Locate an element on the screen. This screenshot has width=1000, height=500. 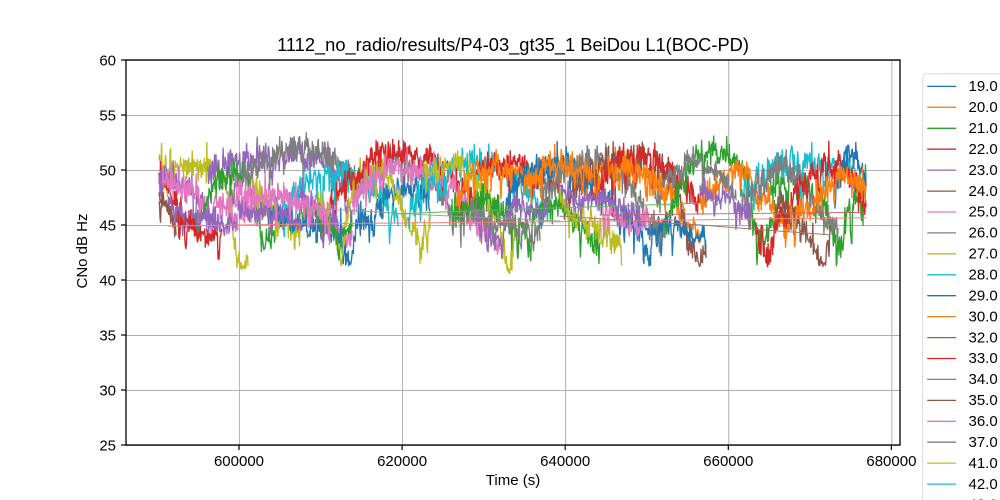
svg-text: 640000 is located at coordinates (565, 461).